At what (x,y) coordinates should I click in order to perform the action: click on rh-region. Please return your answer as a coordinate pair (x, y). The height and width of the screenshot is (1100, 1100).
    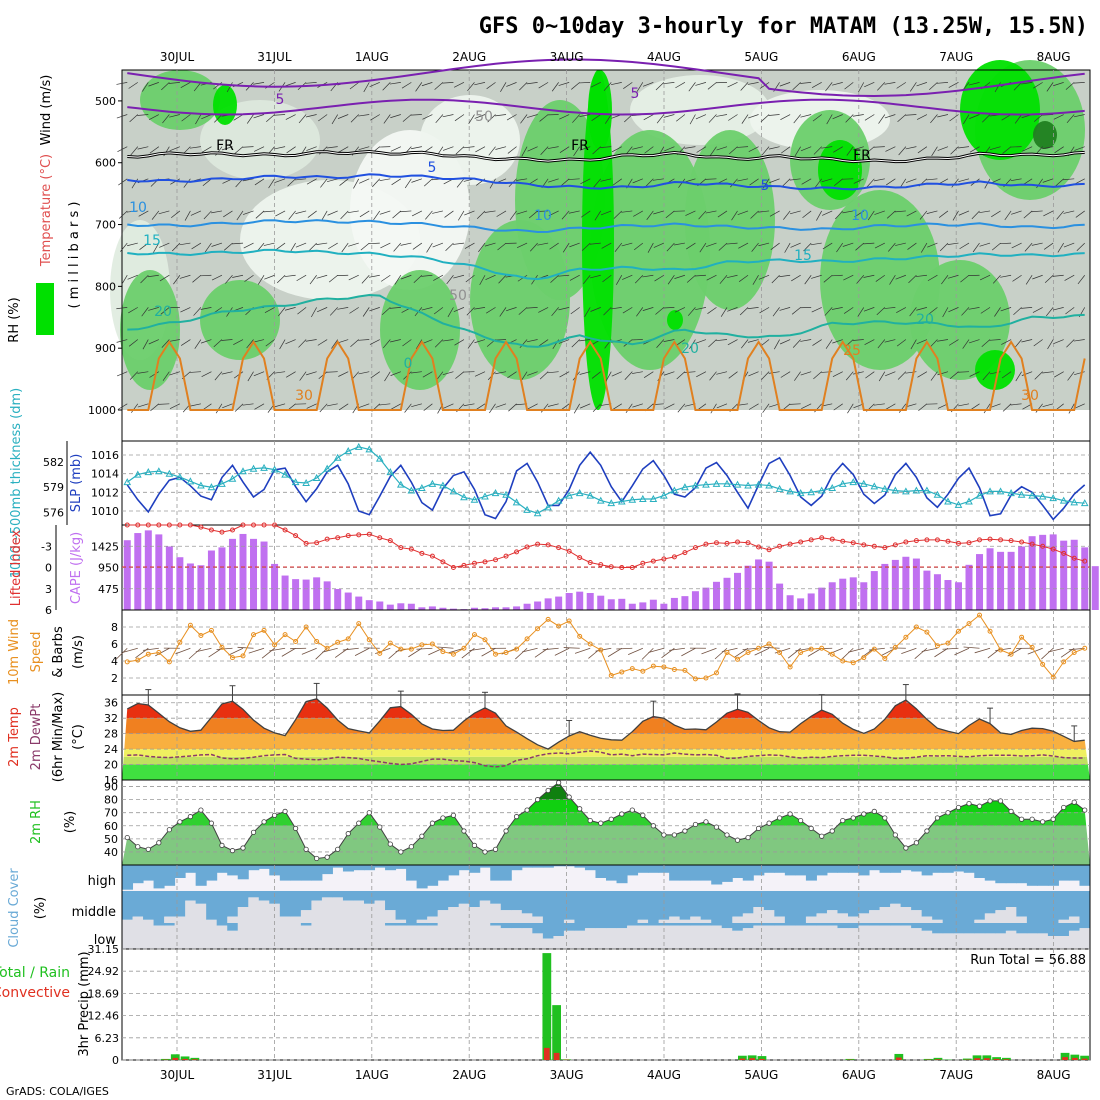
    Looking at the image, I should click on (675, 320).